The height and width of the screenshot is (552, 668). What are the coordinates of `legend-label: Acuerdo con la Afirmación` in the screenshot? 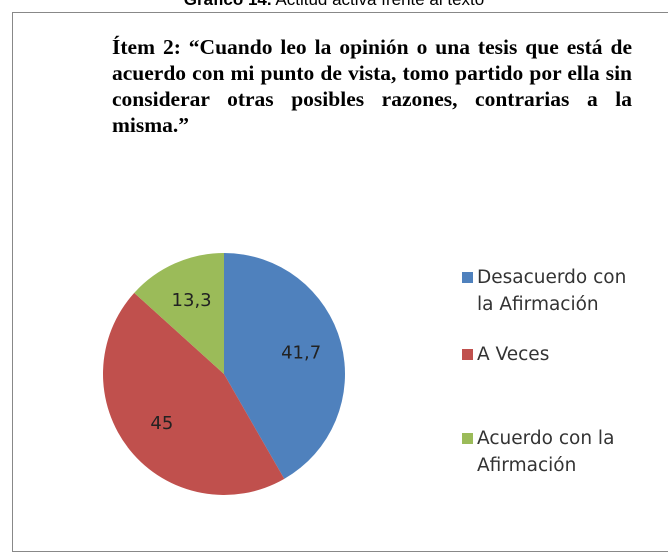 It's located at (546, 452).